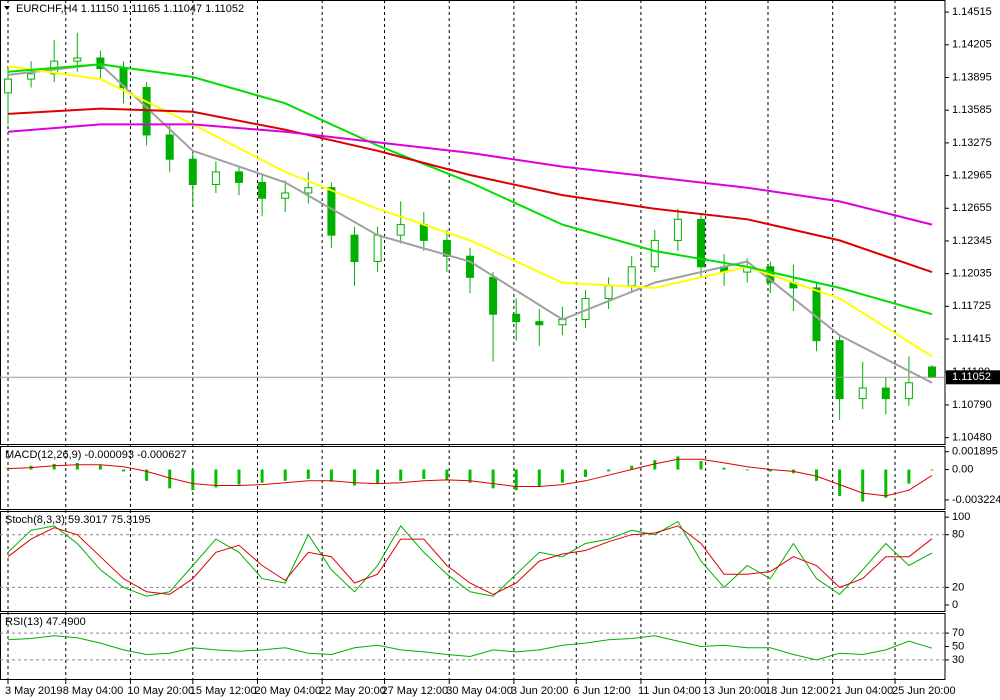 The image size is (1000, 700). I want to click on y-tick-label: 0.00, so click(962, 469).